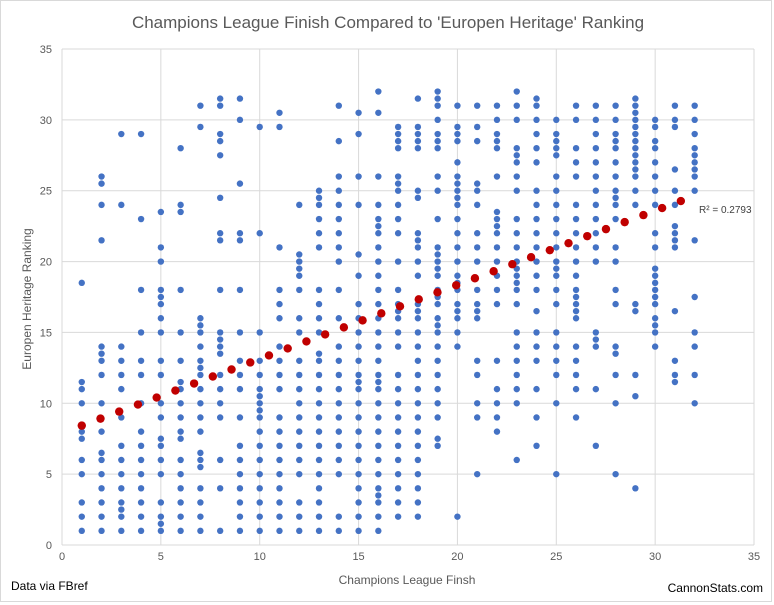  I want to click on r-squared-label: R² = 0.2793, so click(725, 210).